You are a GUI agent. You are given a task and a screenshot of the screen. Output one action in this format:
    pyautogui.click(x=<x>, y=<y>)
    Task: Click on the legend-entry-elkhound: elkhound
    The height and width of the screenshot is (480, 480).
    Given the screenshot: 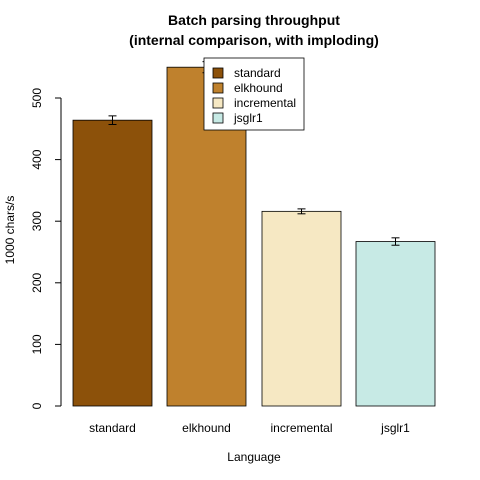 What is the action you would take?
    pyautogui.click(x=247, y=88)
    